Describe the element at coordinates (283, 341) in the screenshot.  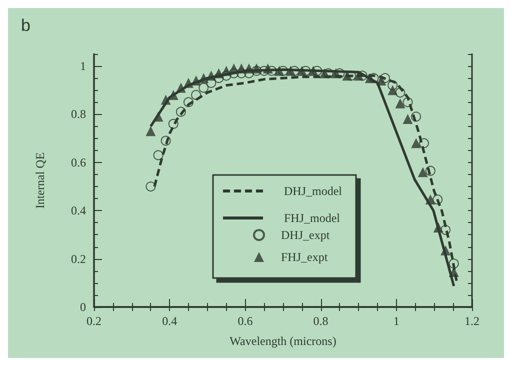
I see `x-axis-title: Wavelength (microns)` at that location.